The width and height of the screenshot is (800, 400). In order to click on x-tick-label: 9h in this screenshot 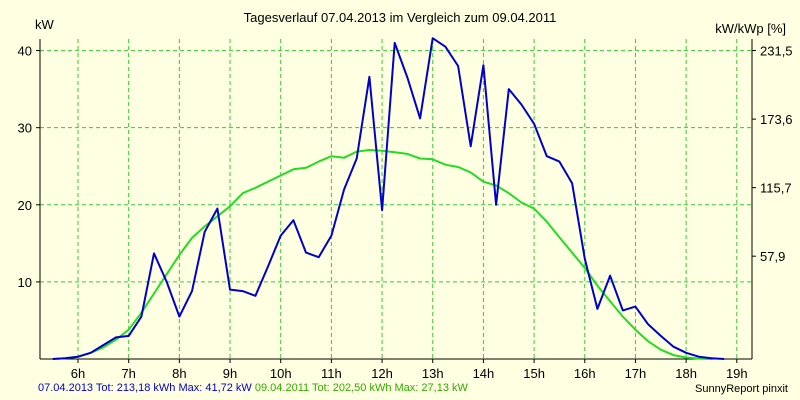, I will do `click(230, 373)`.